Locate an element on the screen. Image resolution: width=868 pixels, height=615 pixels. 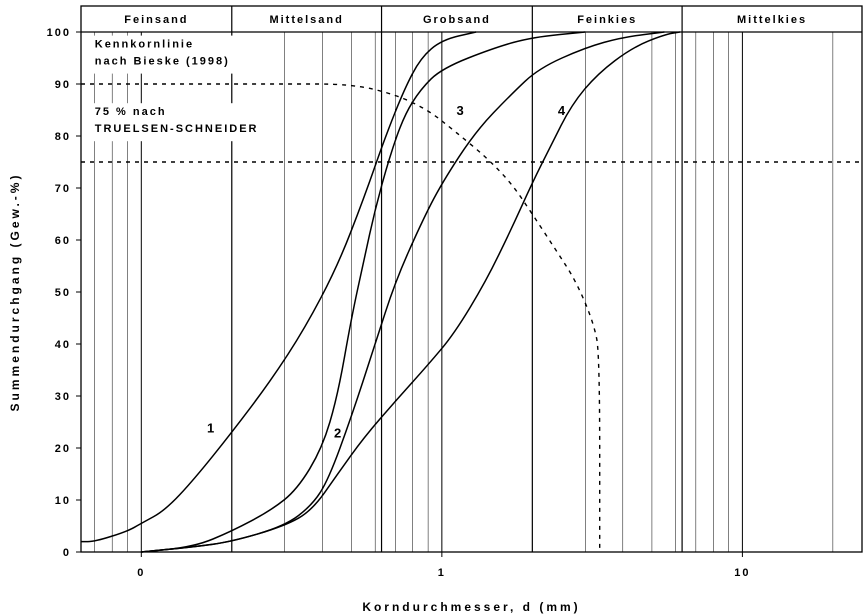
curve-label-2: 2 is located at coordinates (337, 433).